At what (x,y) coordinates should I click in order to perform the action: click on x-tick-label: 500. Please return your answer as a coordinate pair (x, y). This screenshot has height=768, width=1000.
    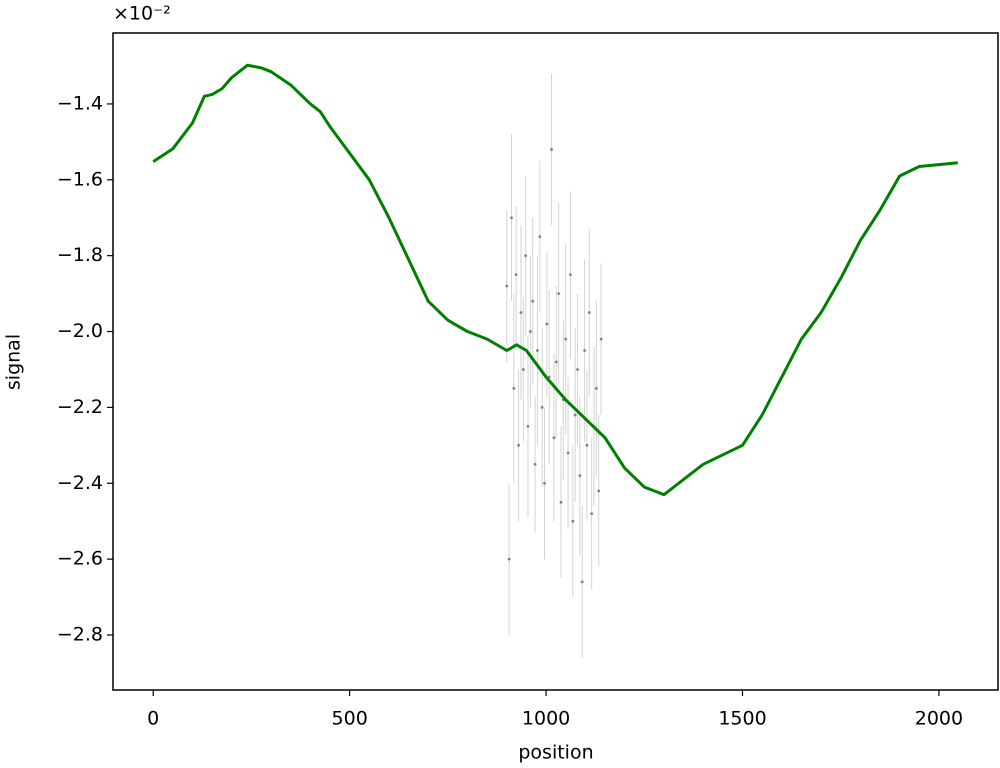
    Looking at the image, I should click on (350, 719).